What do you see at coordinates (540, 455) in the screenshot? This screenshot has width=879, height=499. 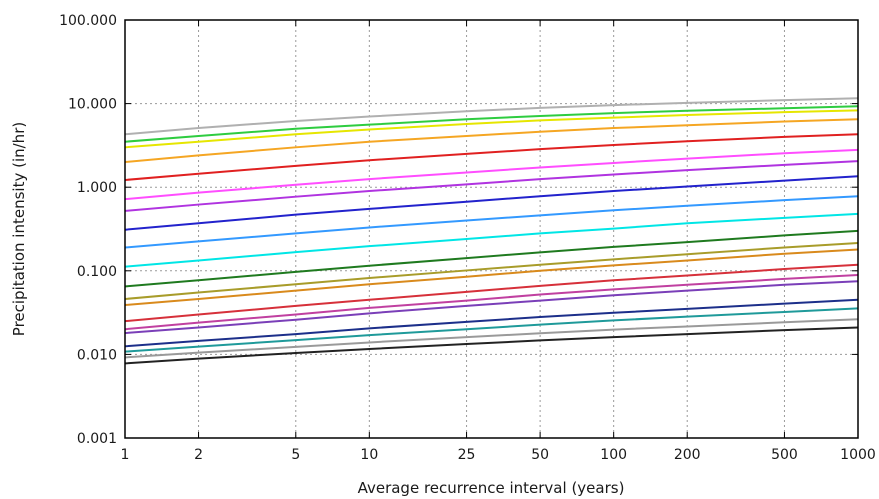 I see `x-tick-label: 50` at bounding box center [540, 455].